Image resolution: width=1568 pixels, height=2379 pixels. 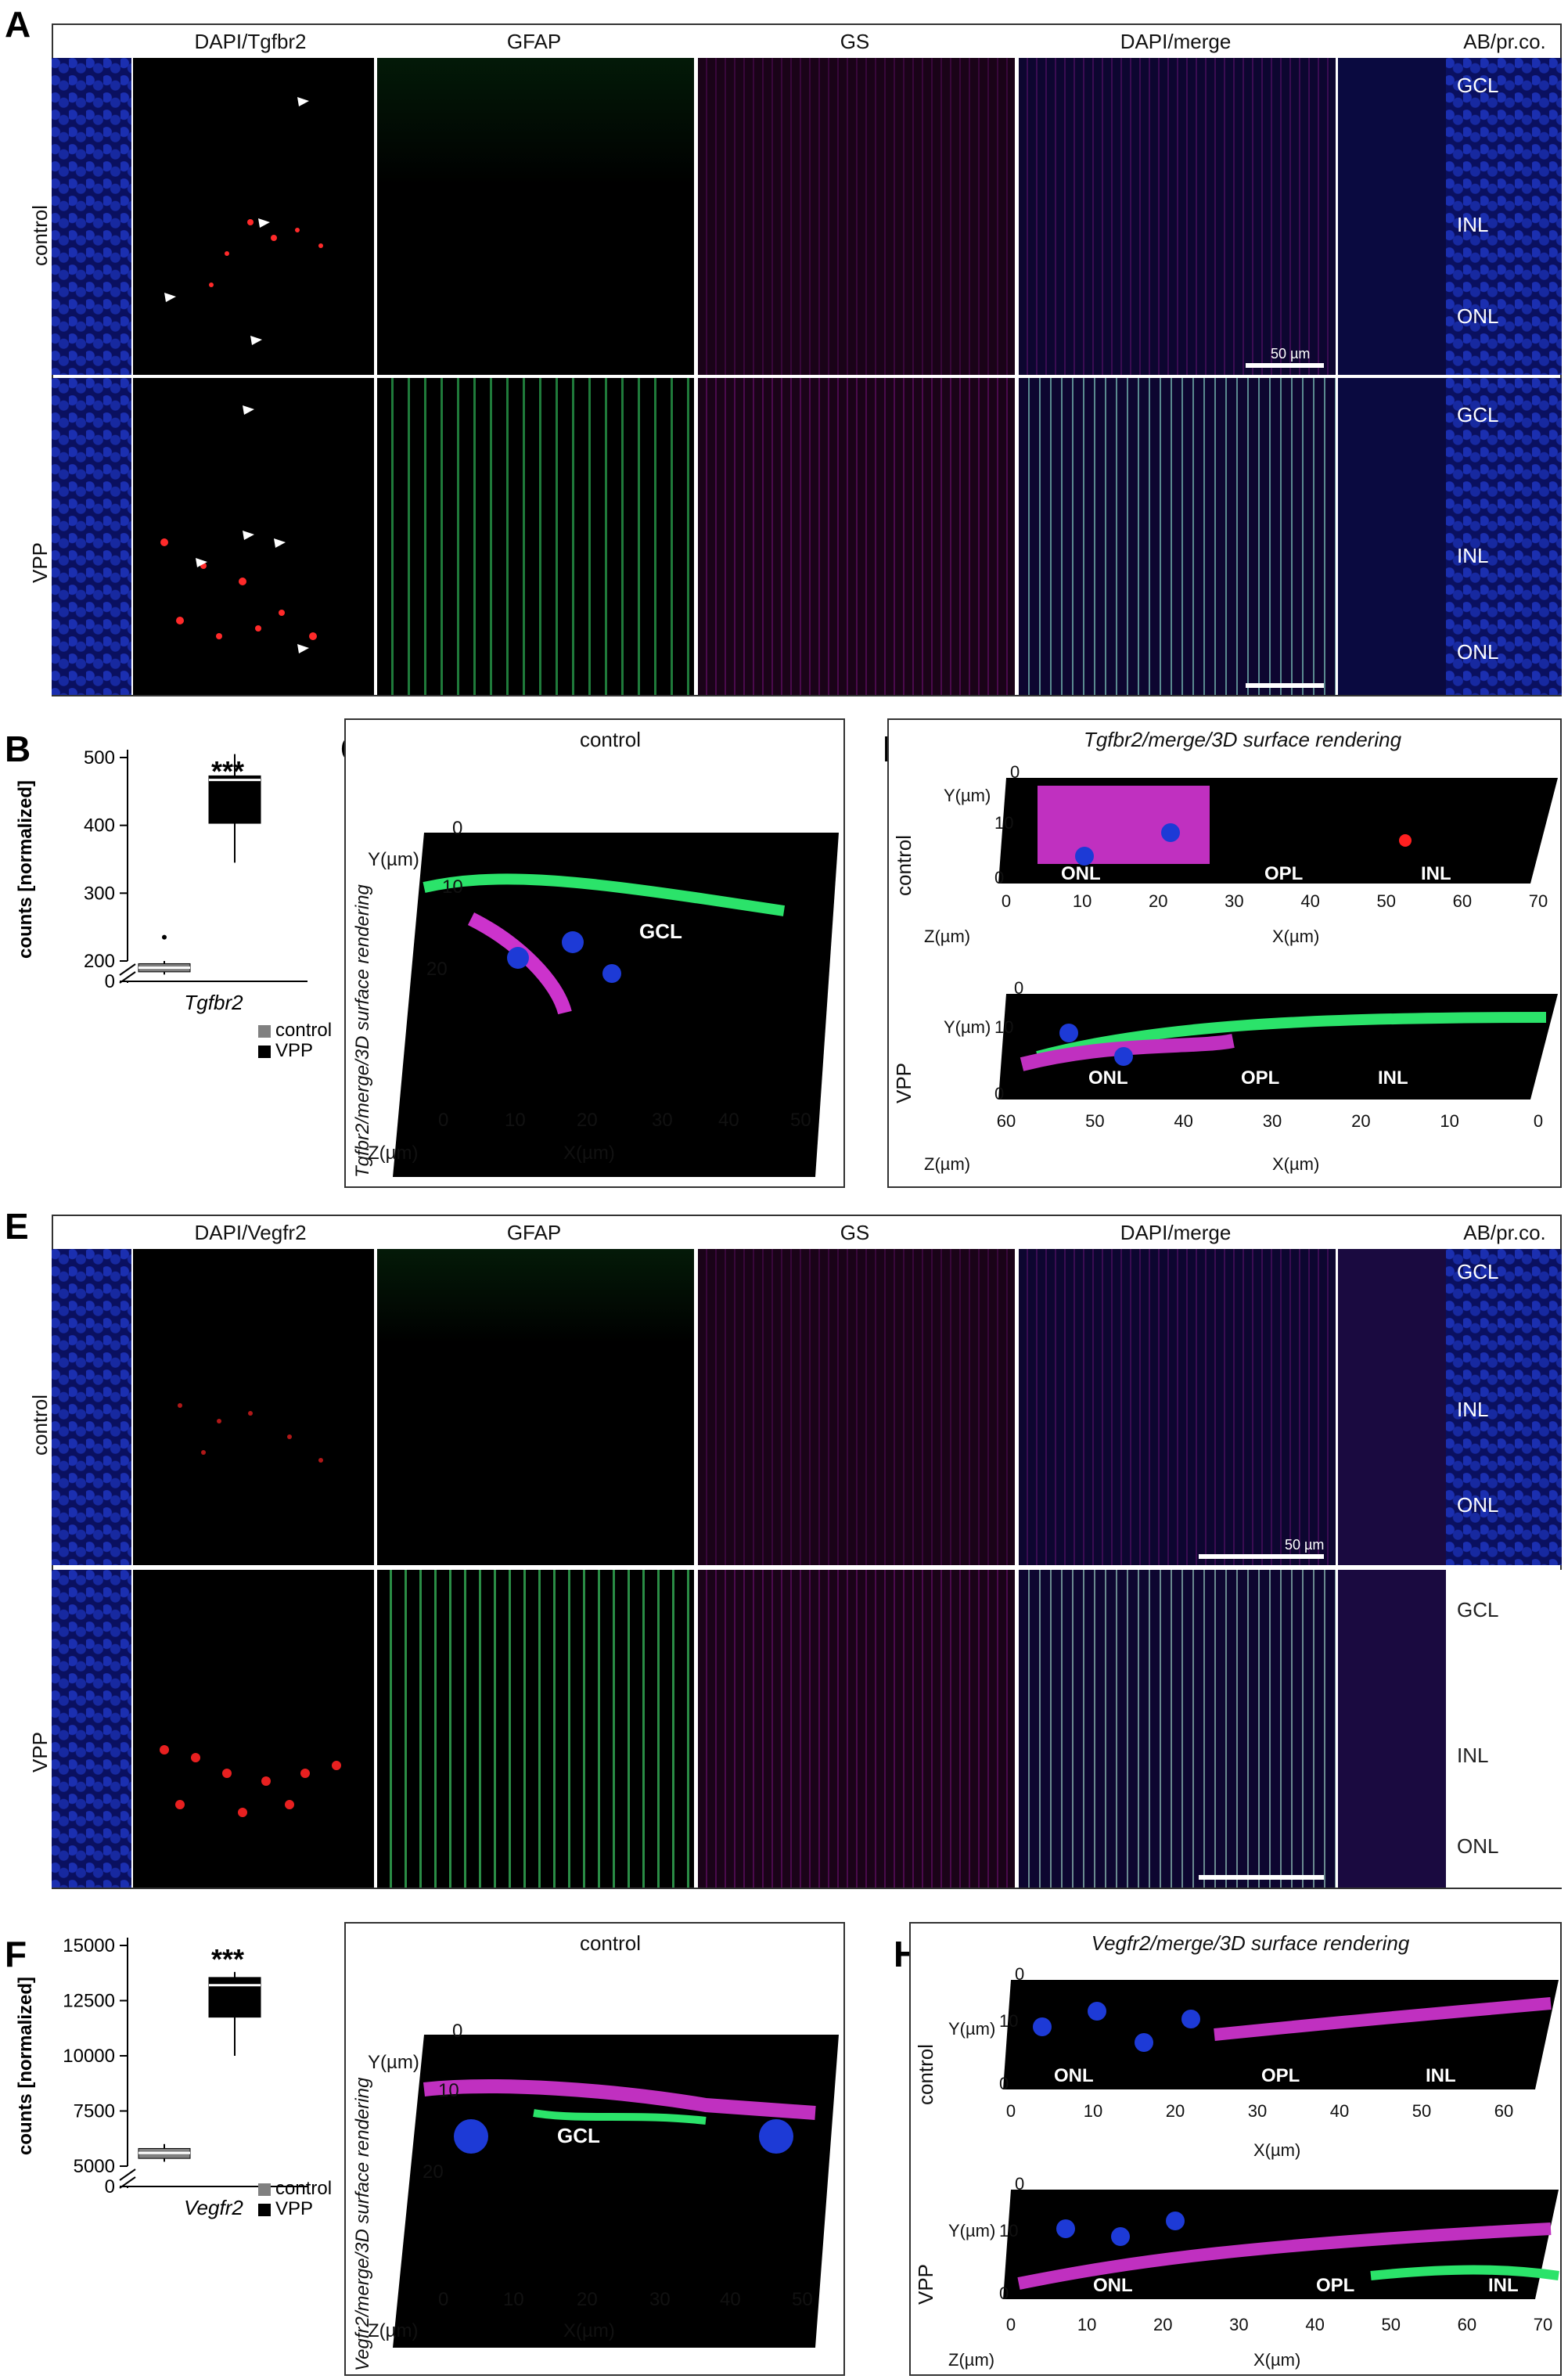 I want to click on image-a-ctrl-dapi-strip, so click(x=91, y=216).